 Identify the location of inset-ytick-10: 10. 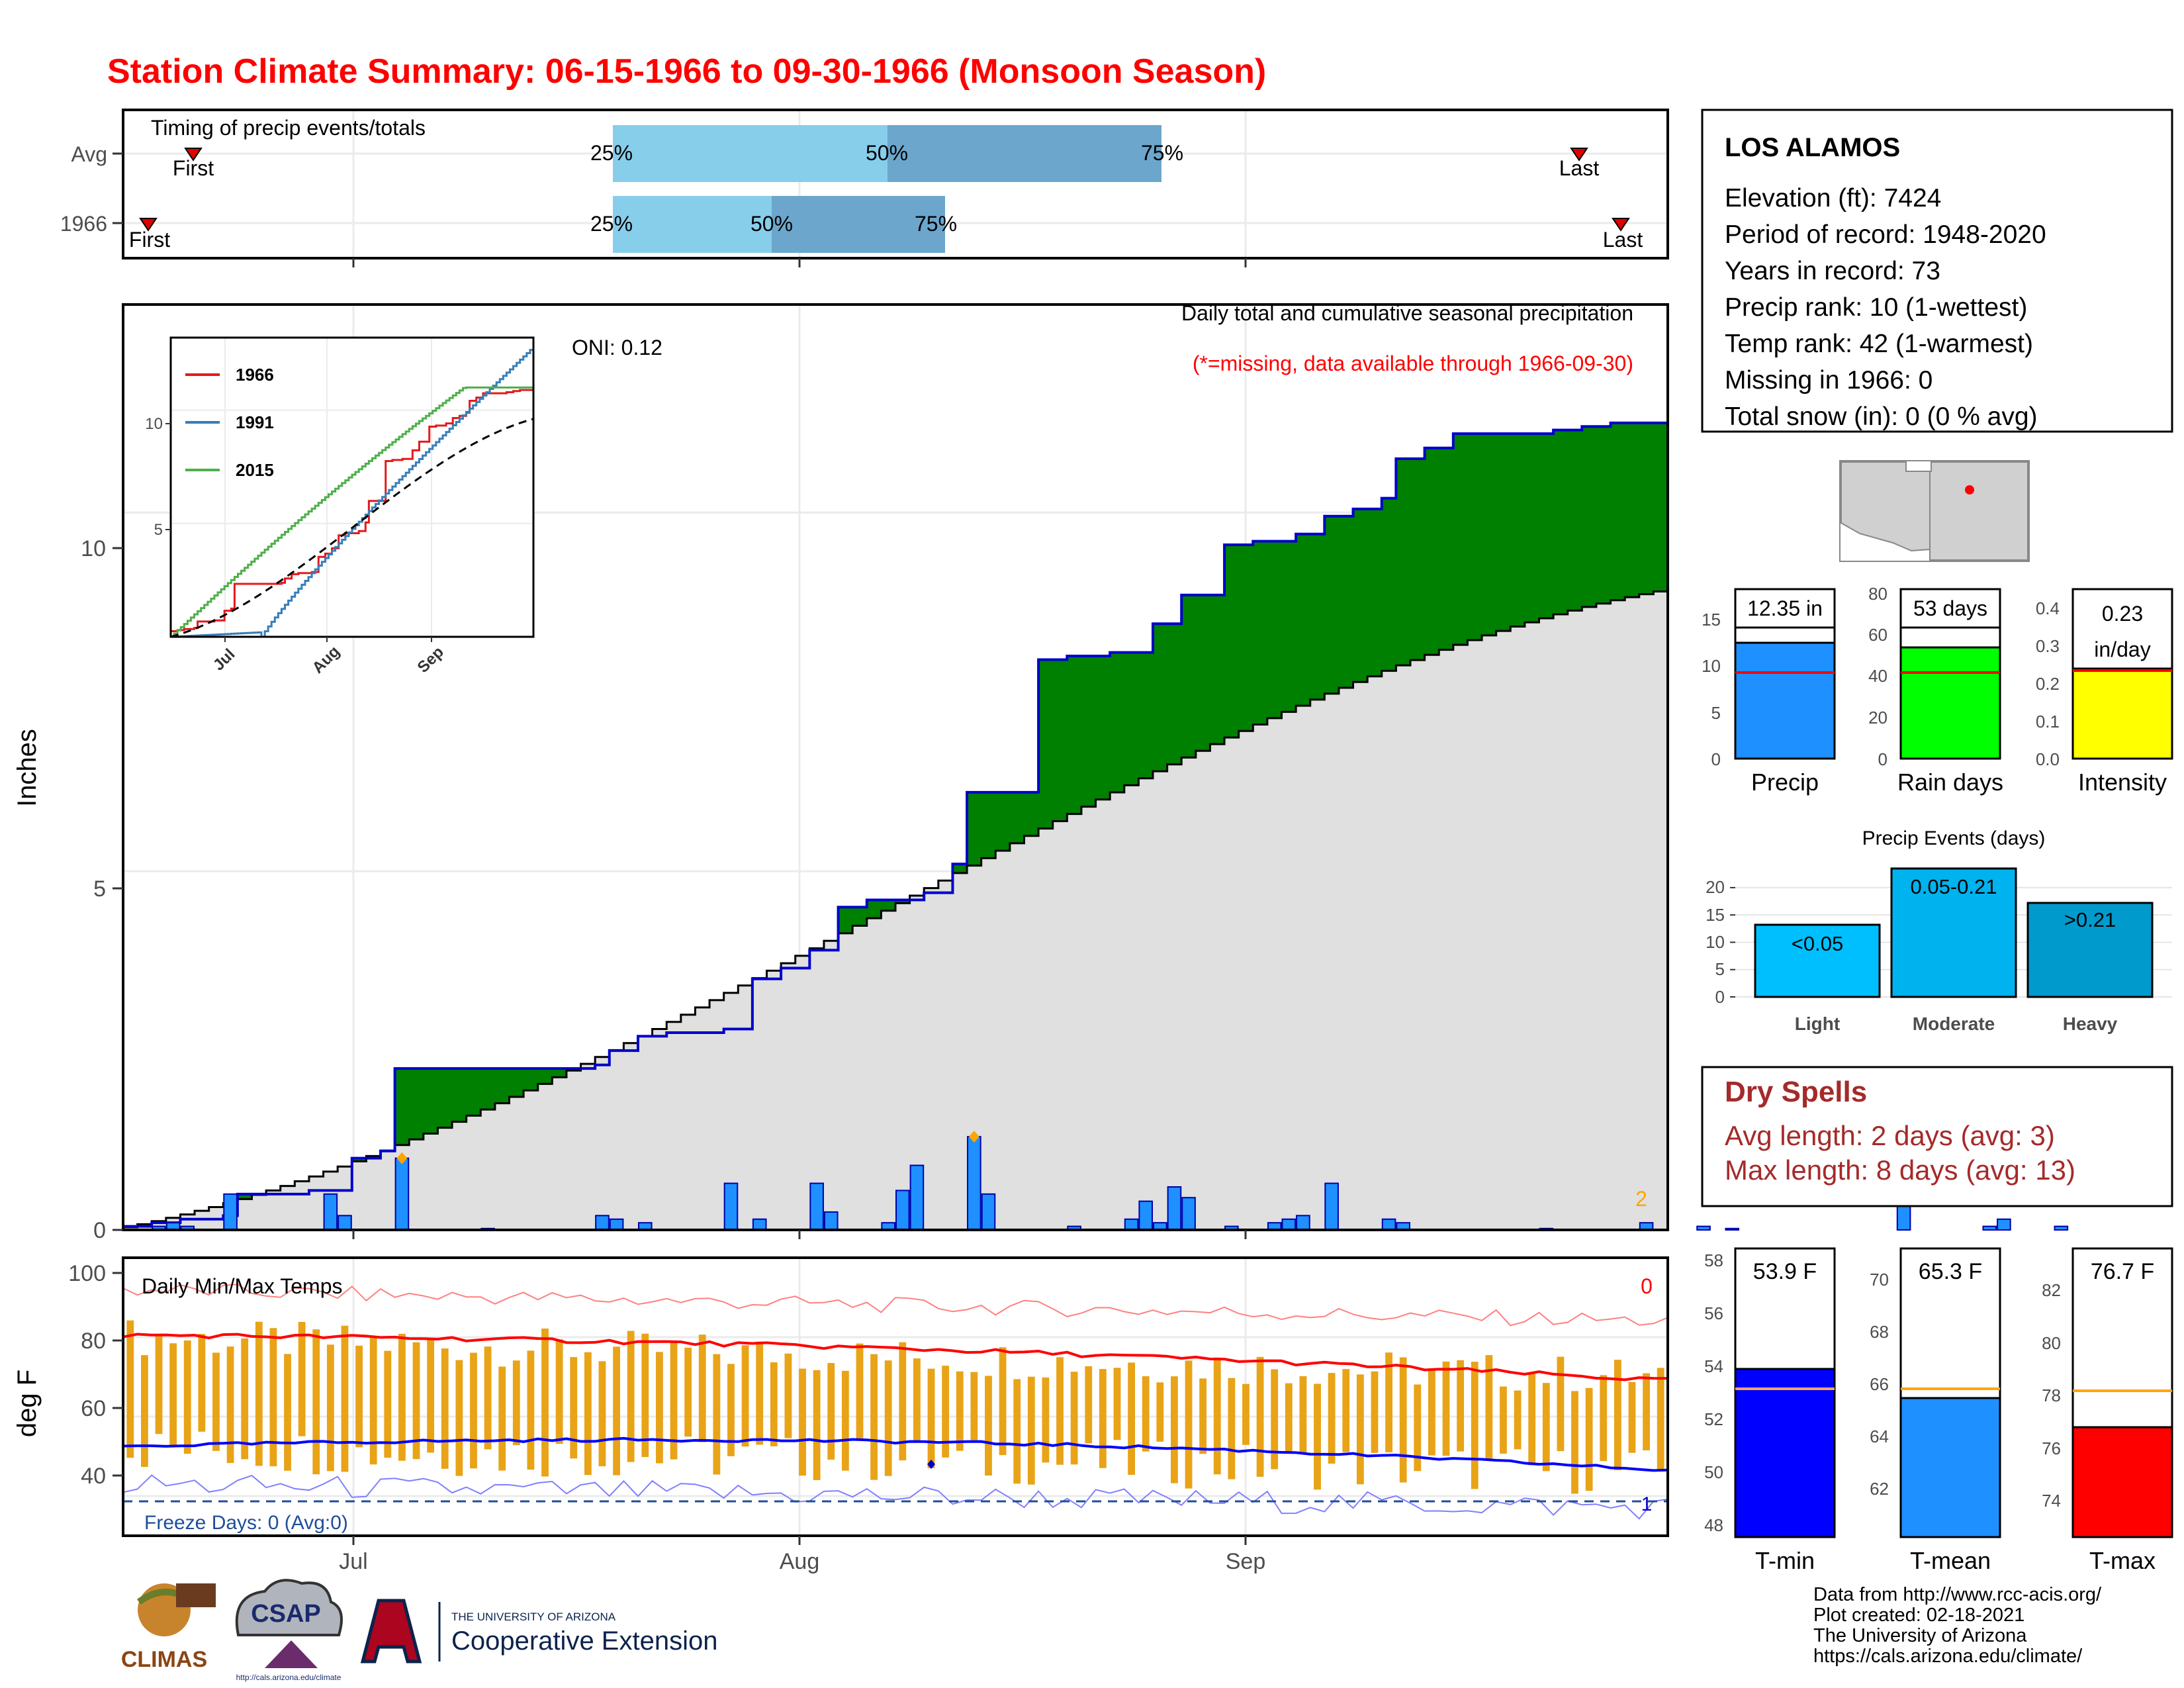
(154, 424).